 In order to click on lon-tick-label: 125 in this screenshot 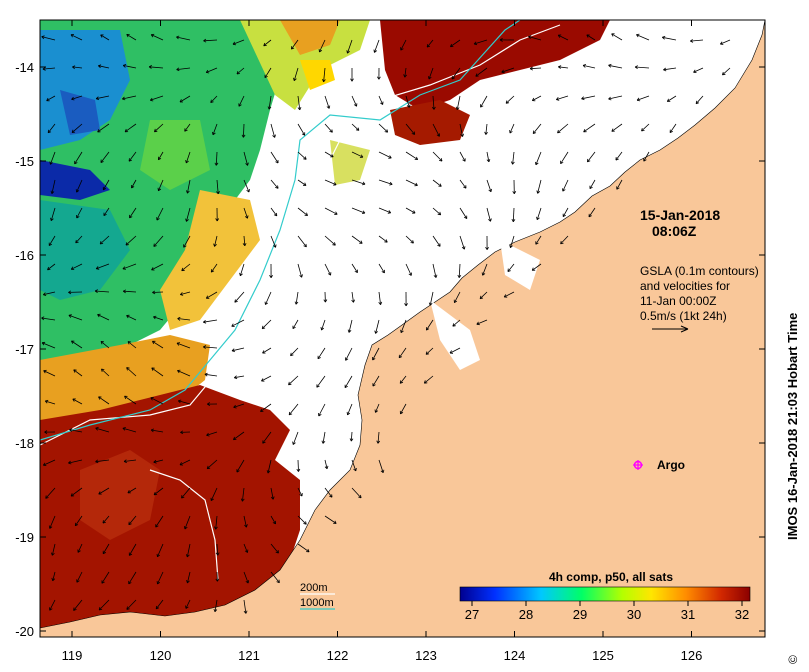, I will do `click(603, 655)`.